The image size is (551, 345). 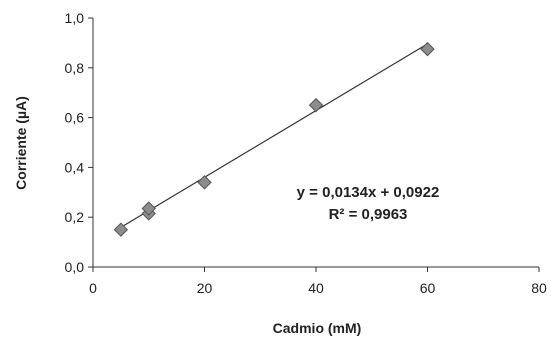 I want to click on x-tick-label: 20, so click(x=205, y=288).